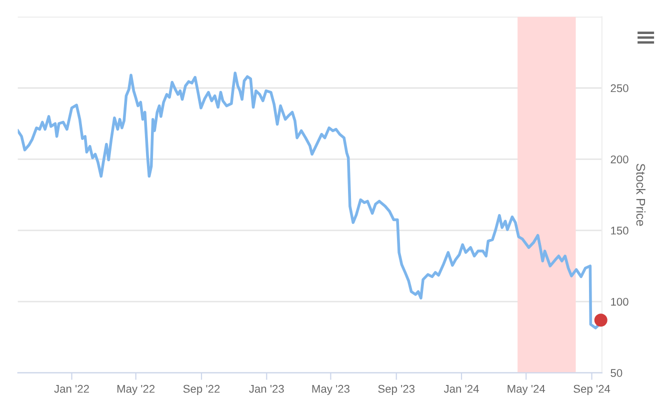  What do you see at coordinates (71, 388) in the screenshot?
I see `x-tick-label: Jan '22` at bounding box center [71, 388].